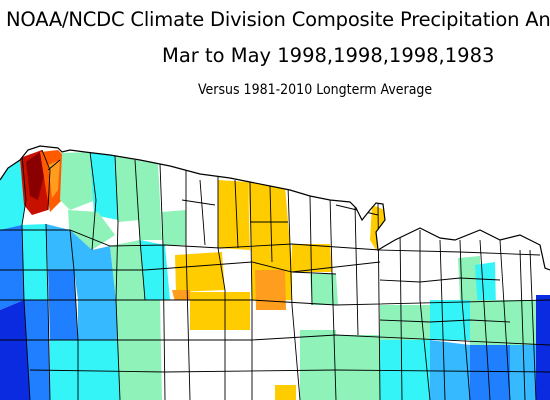  I want to click on division-ne-south, so click(358, 367).